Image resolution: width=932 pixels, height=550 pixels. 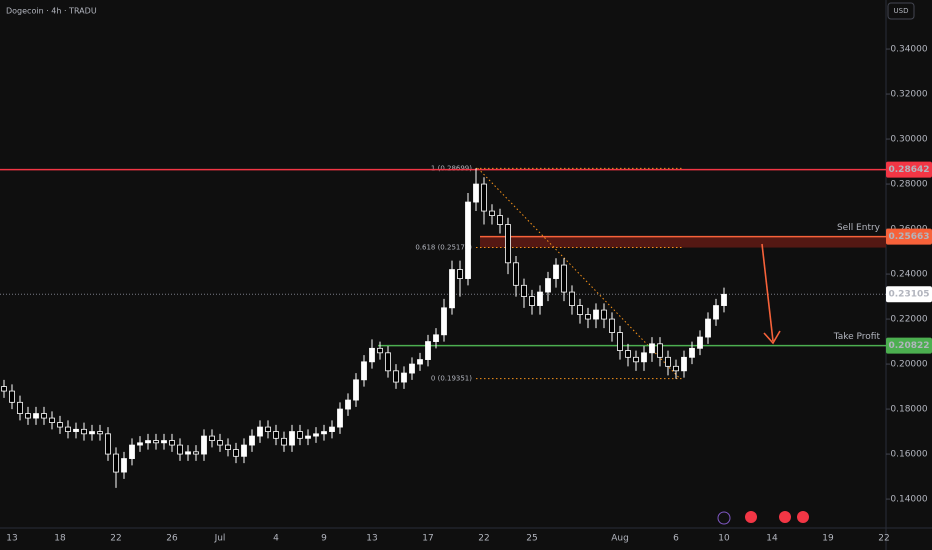 What do you see at coordinates (451, 168) in the screenshot?
I see `fib-label: 1 (0.28699)` at bounding box center [451, 168].